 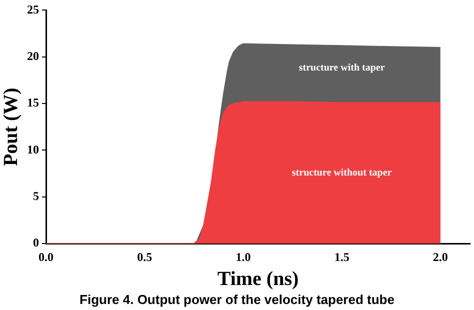 What do you see at coordinates (342, 173) in the screenshot?
I see `series-label: structure without taper` at bounding box center [342, 173].